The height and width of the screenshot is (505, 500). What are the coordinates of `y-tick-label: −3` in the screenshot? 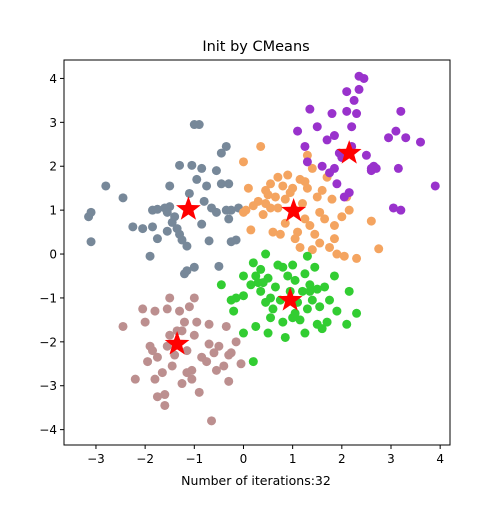 It's located at (48, 386).